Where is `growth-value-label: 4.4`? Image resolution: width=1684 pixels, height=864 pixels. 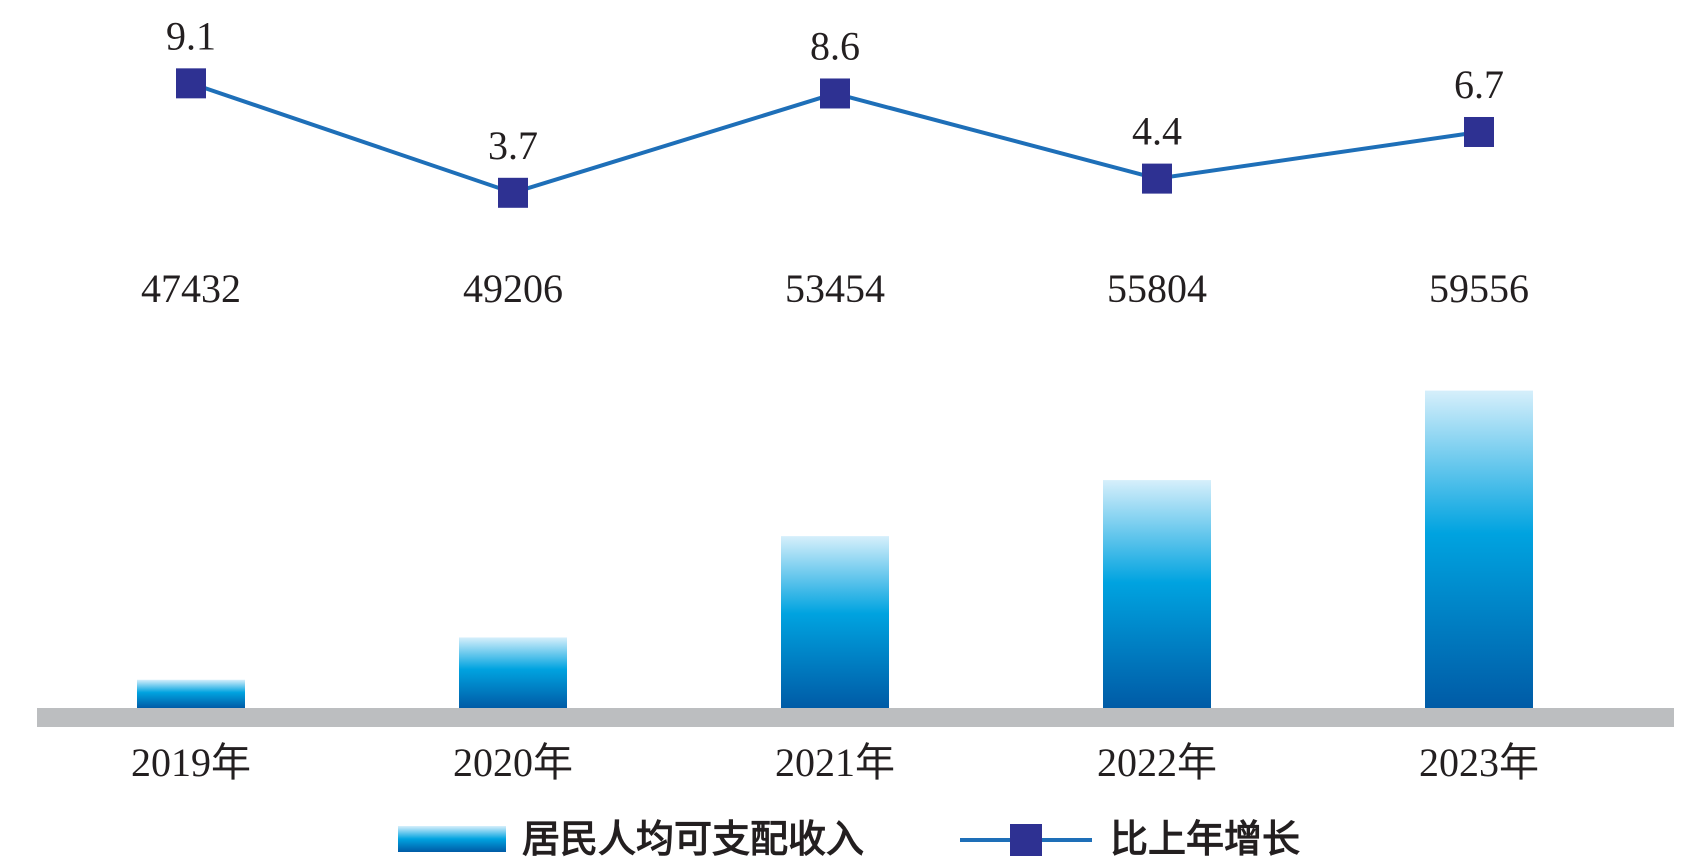 growth-value-label: 4.4 is located at coordinates (1157, 131).